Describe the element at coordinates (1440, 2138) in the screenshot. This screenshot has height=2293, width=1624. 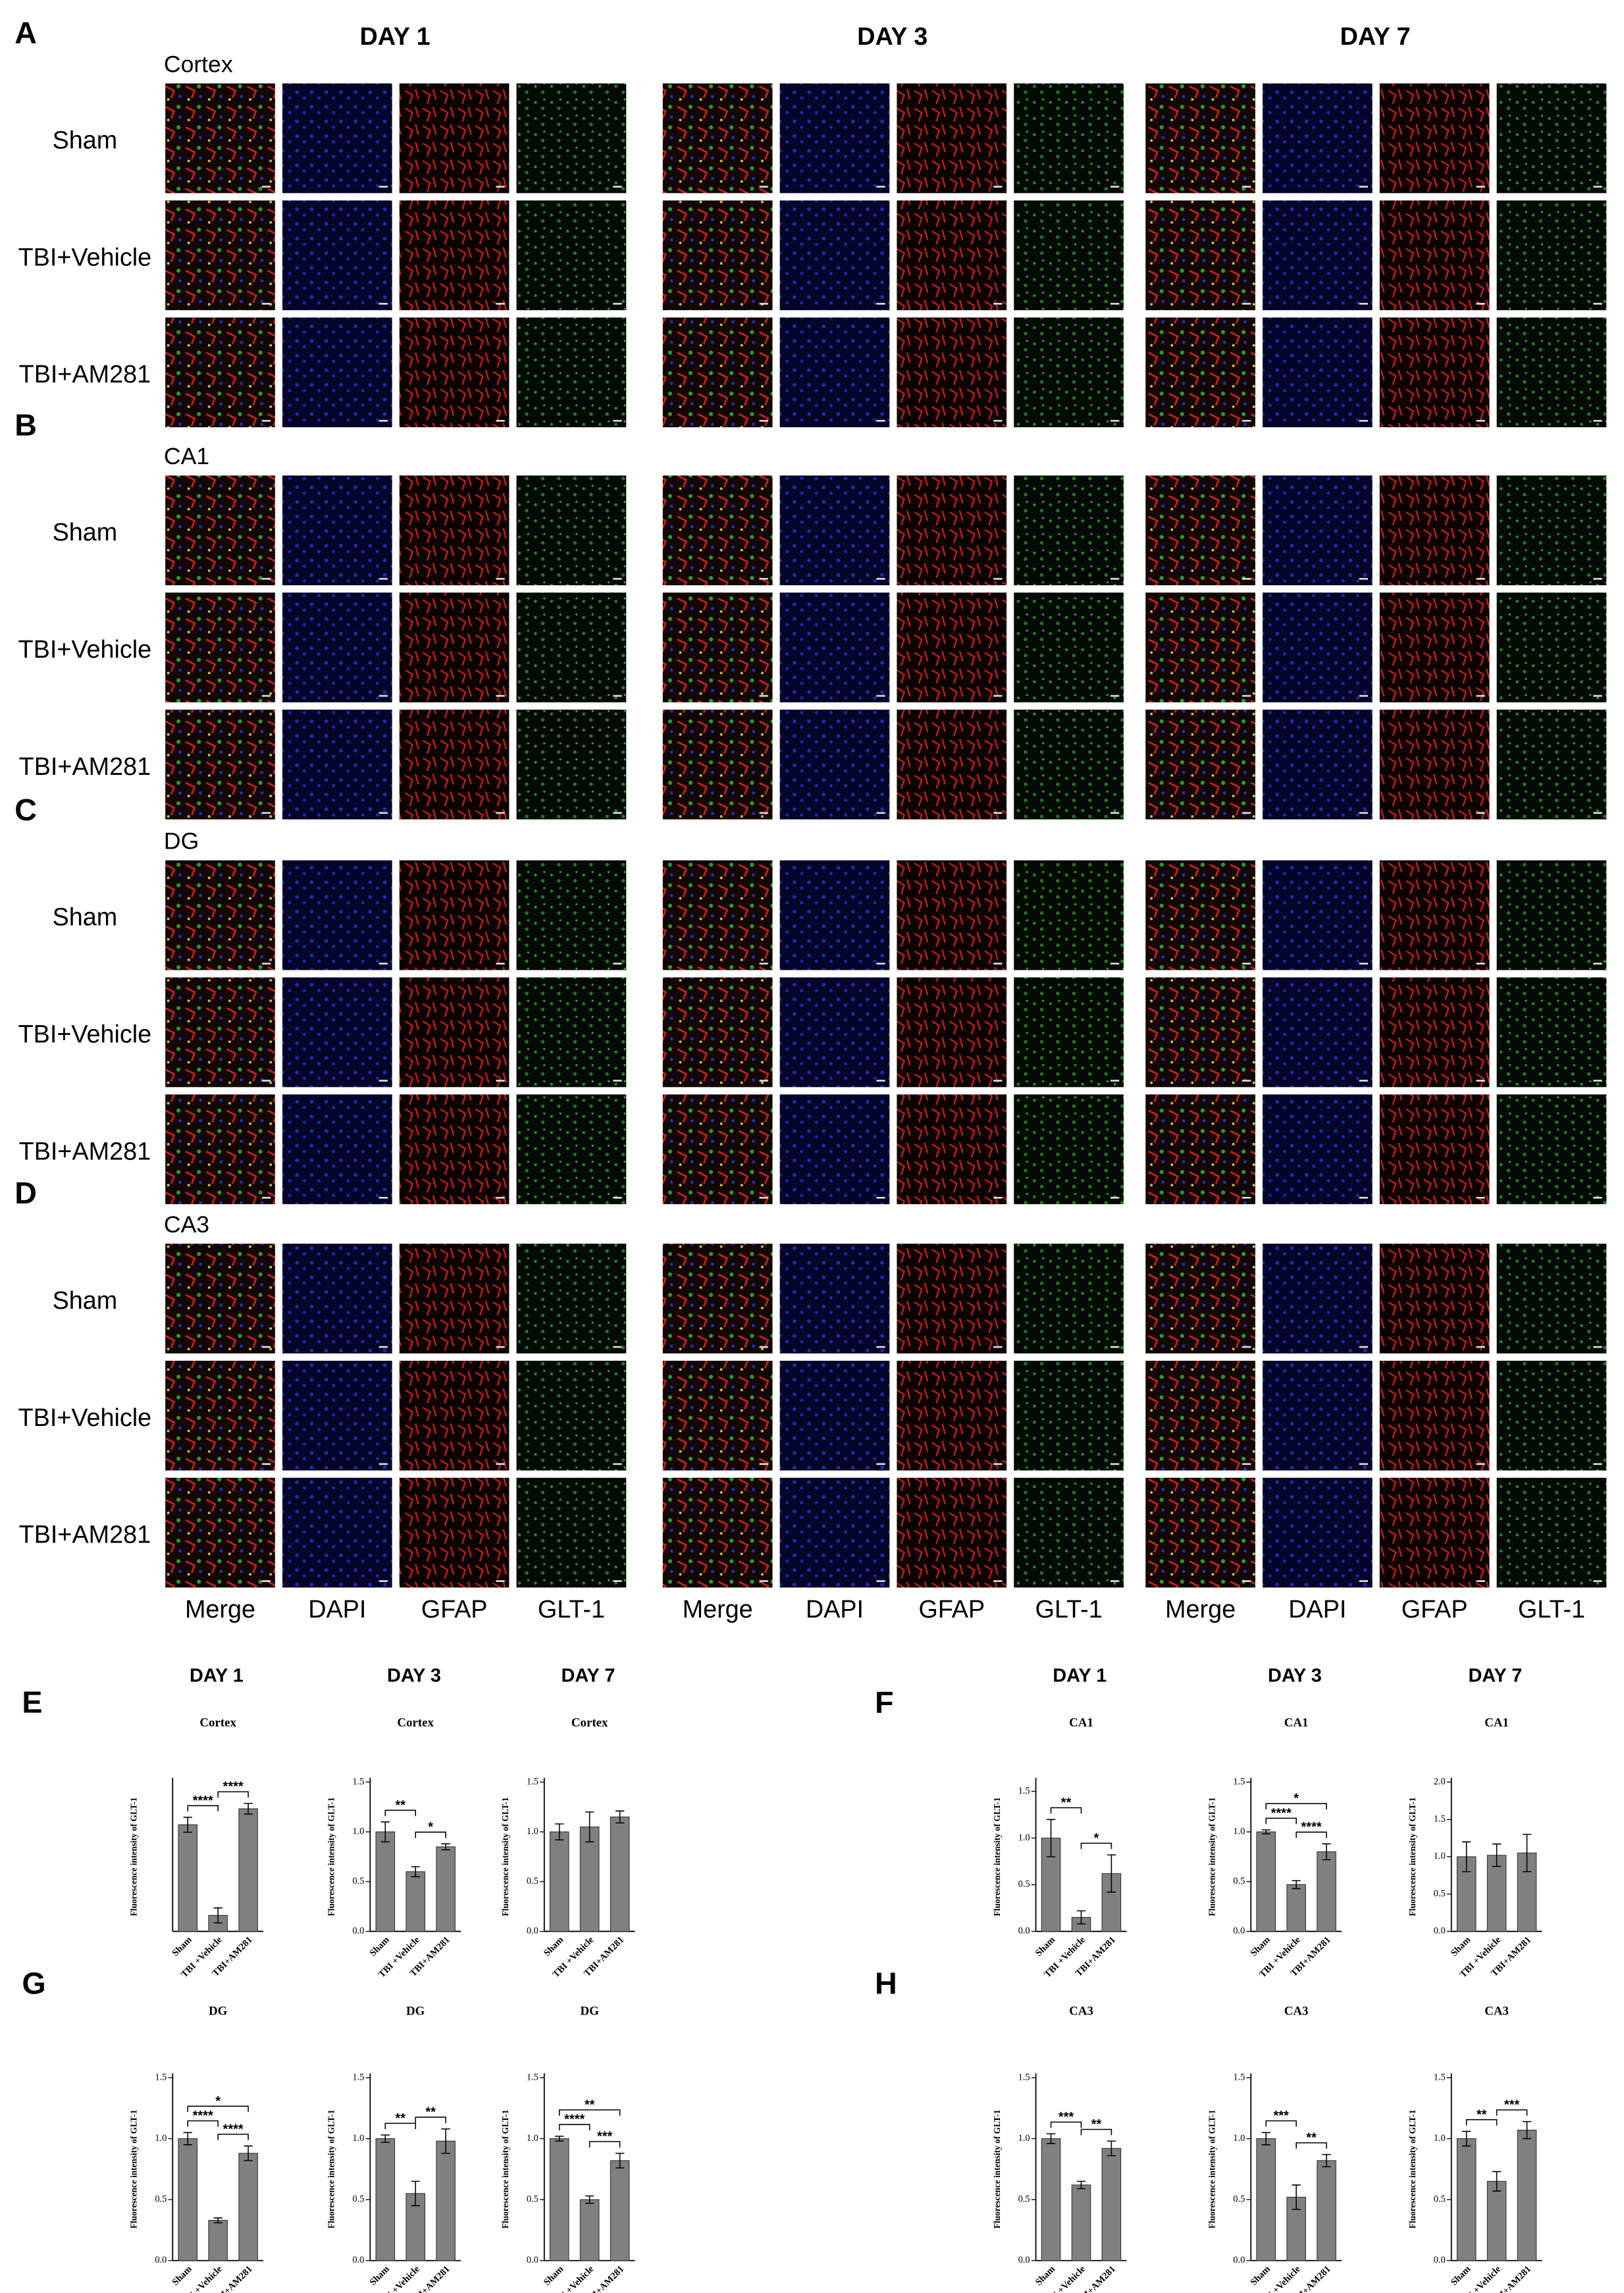
I see `y-tick-label: 1.0` at that location.